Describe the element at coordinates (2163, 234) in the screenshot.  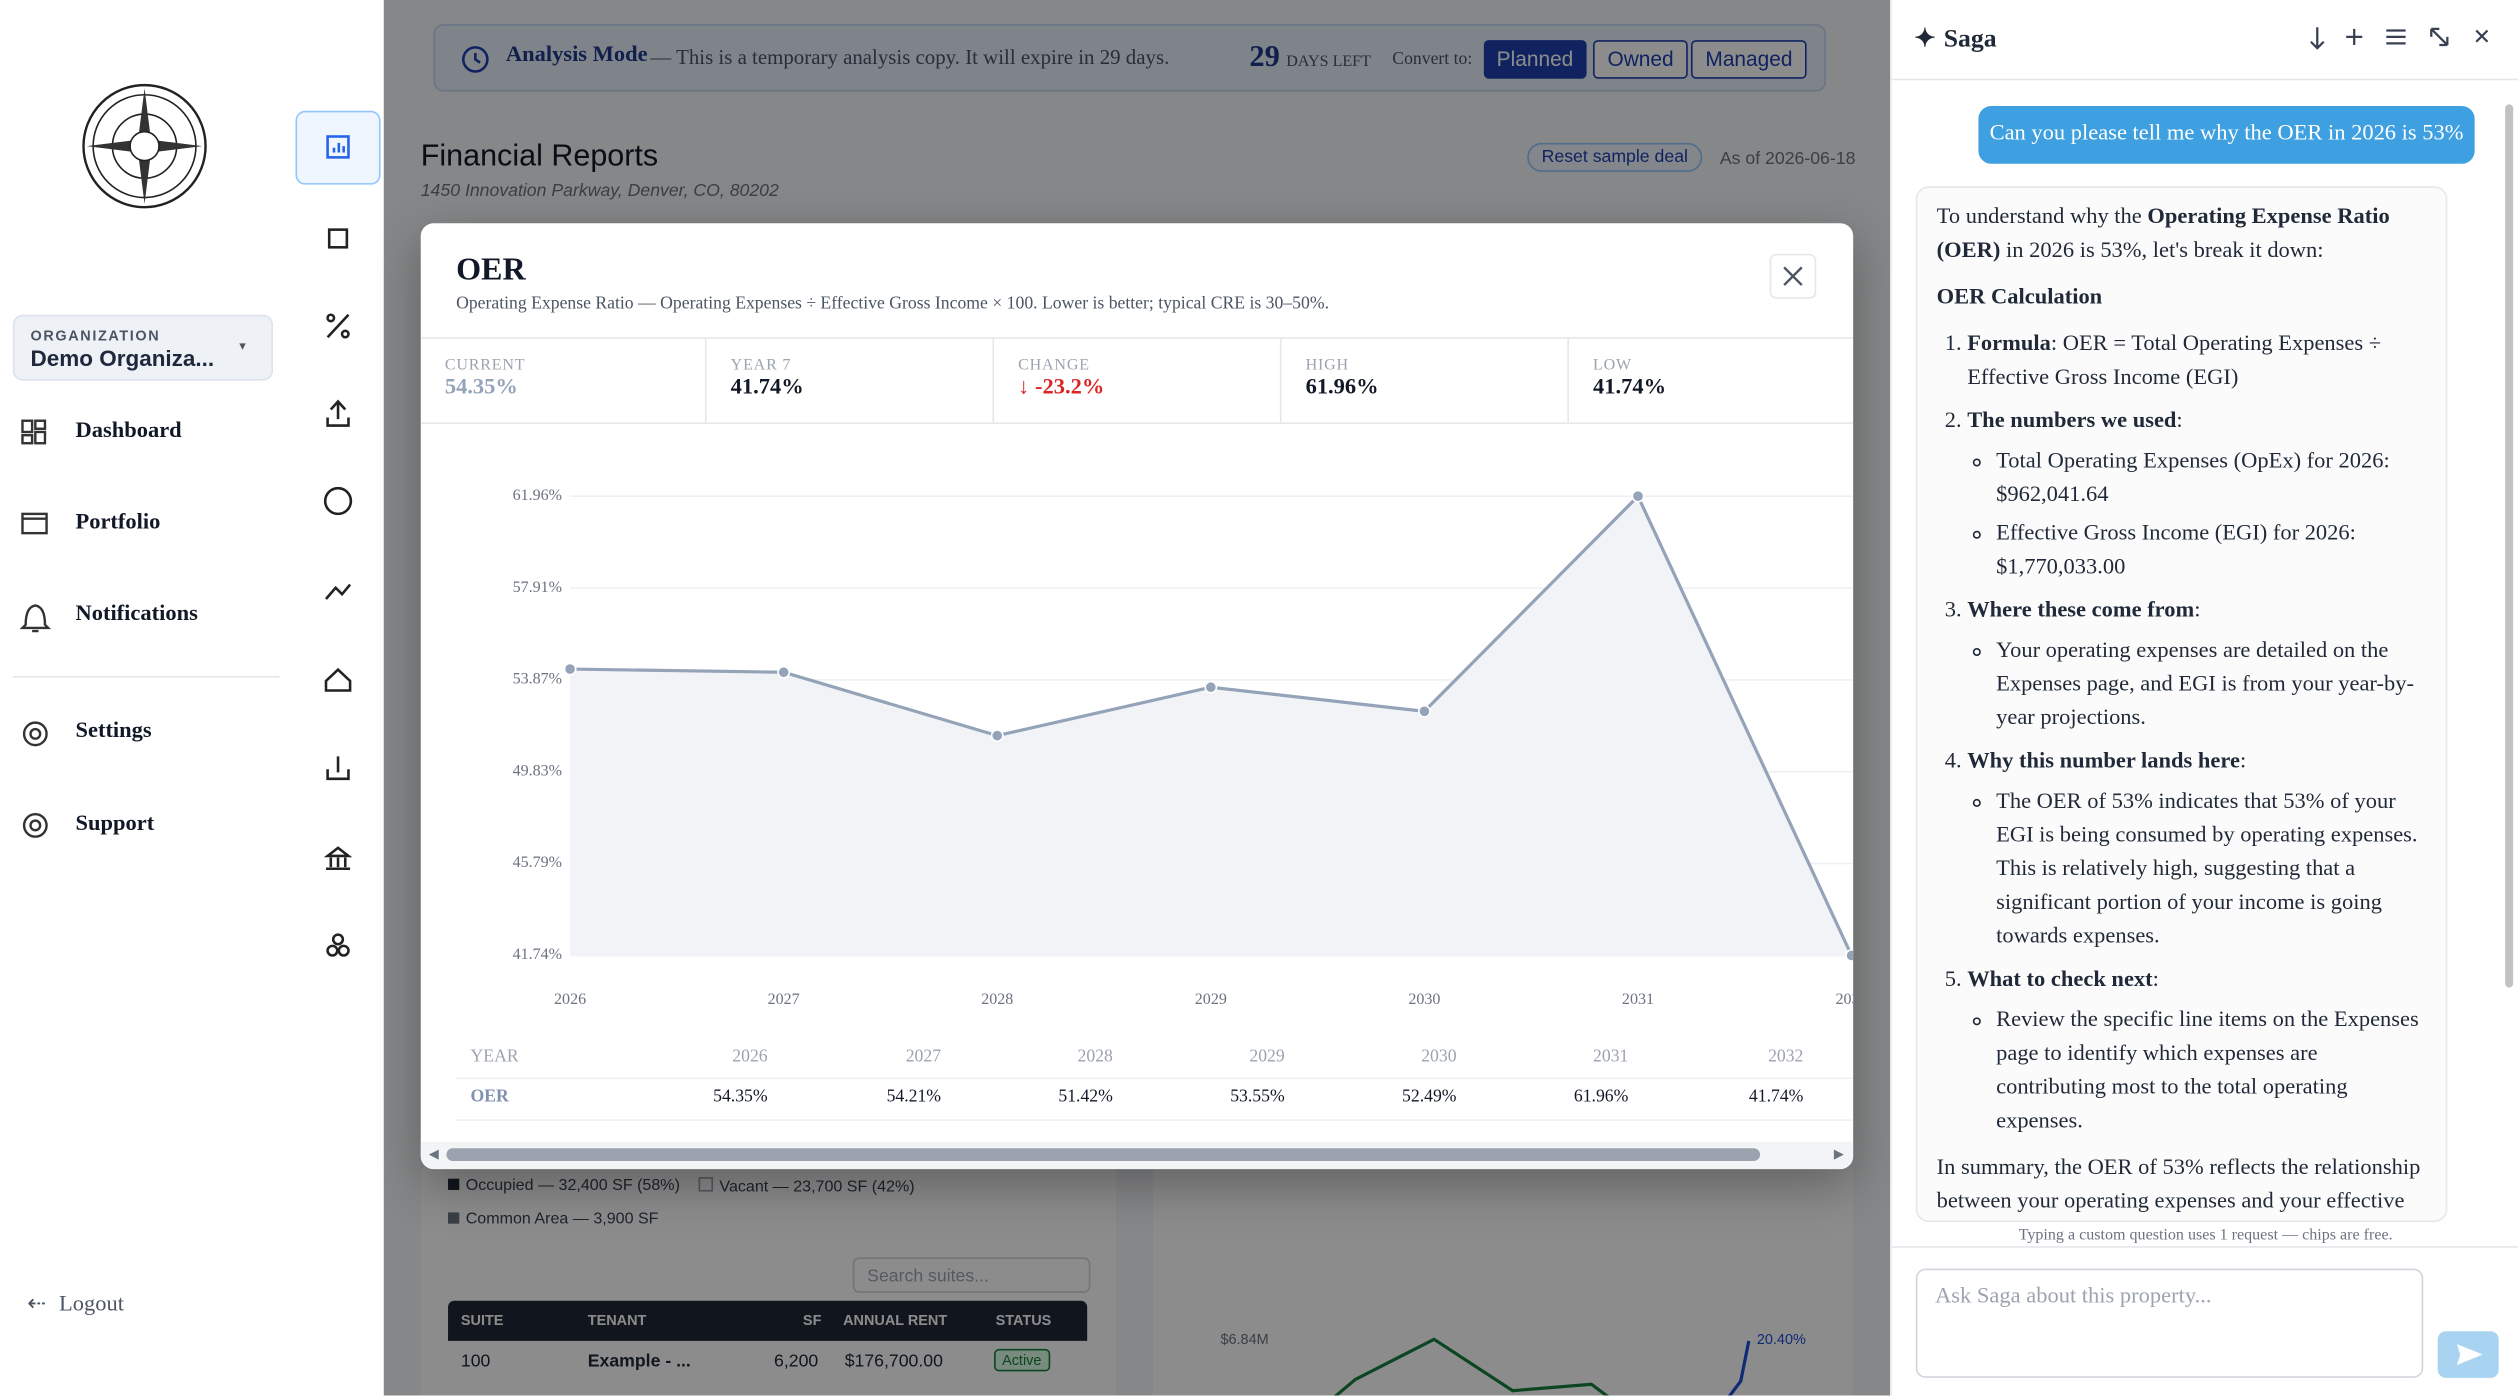
I see `text-bold: Operating Expense Ratio (OER)` at that location.